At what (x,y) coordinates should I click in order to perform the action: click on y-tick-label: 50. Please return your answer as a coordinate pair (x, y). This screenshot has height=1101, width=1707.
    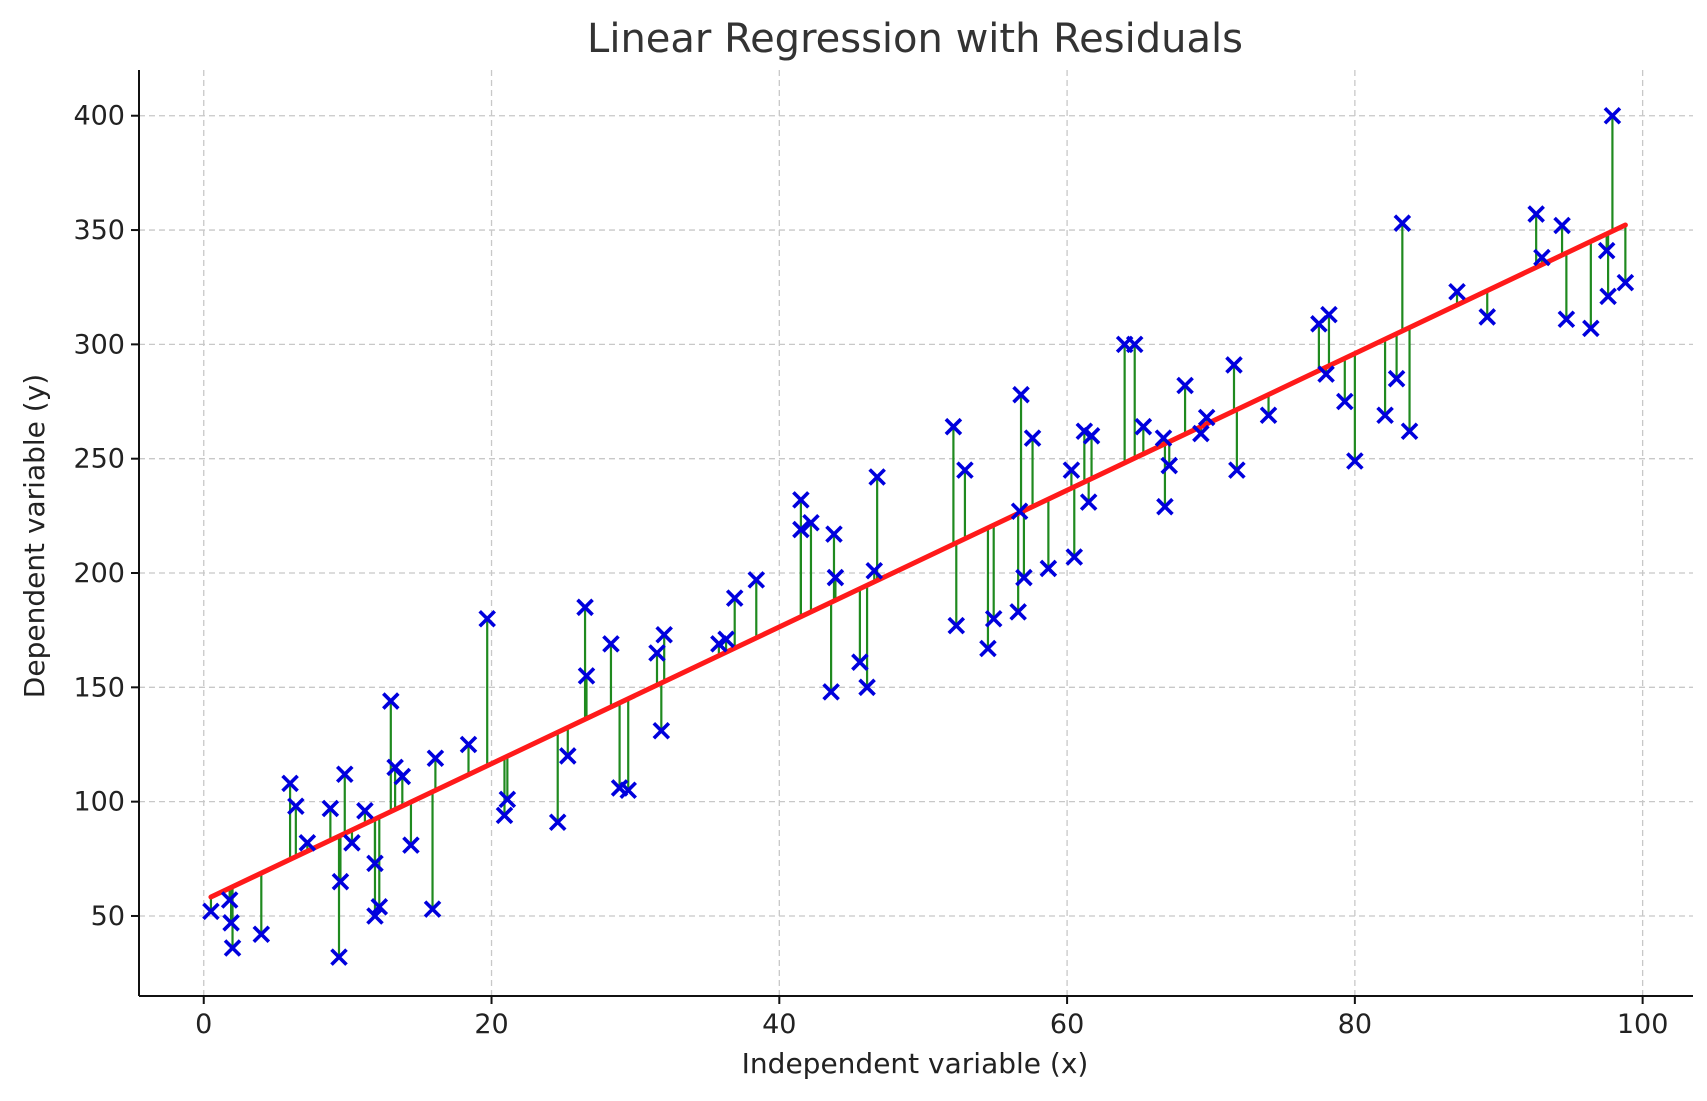
    Looking at the image, I should click on (108, 916).